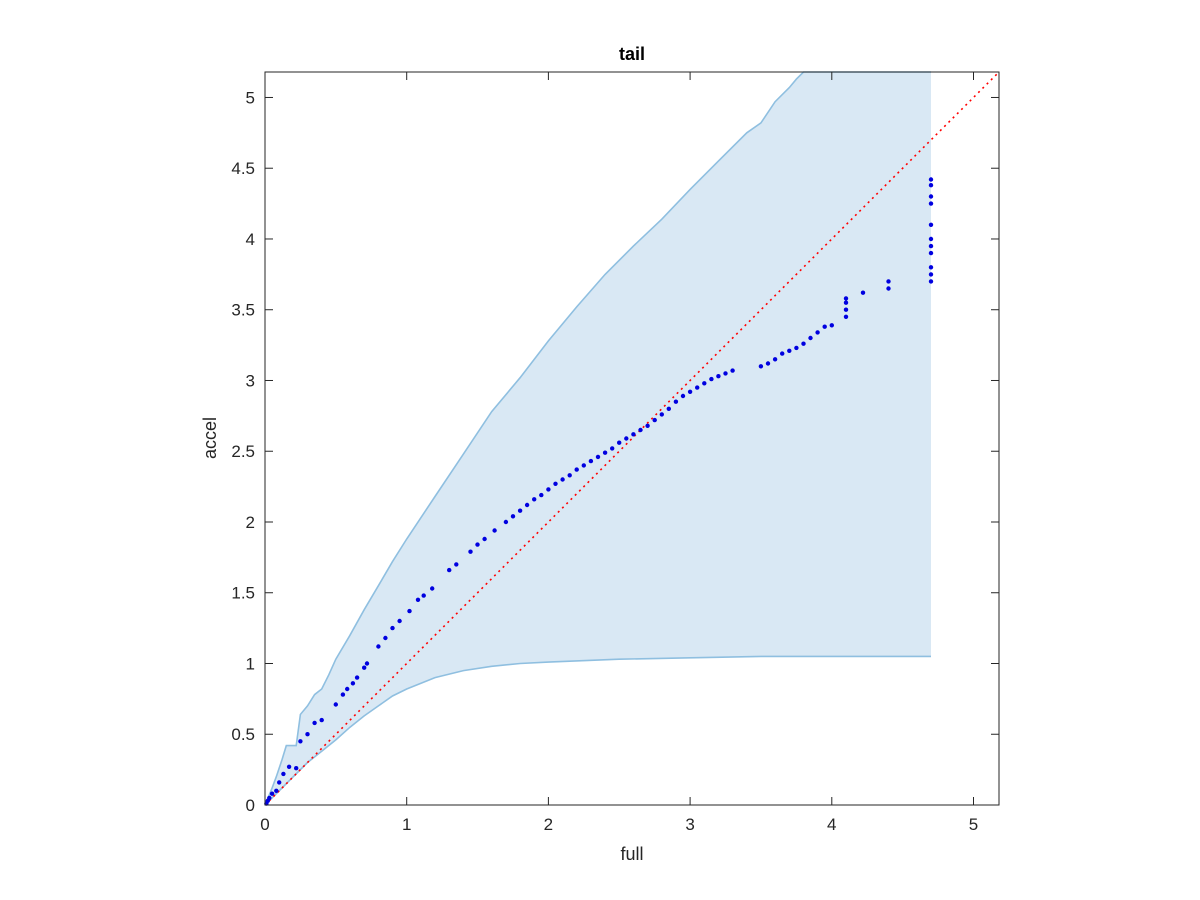 The image size is (1200, 900). Describe the element at coordinates (406, 824) in the screenshot. I see `x-tick-label: 1` at that location.